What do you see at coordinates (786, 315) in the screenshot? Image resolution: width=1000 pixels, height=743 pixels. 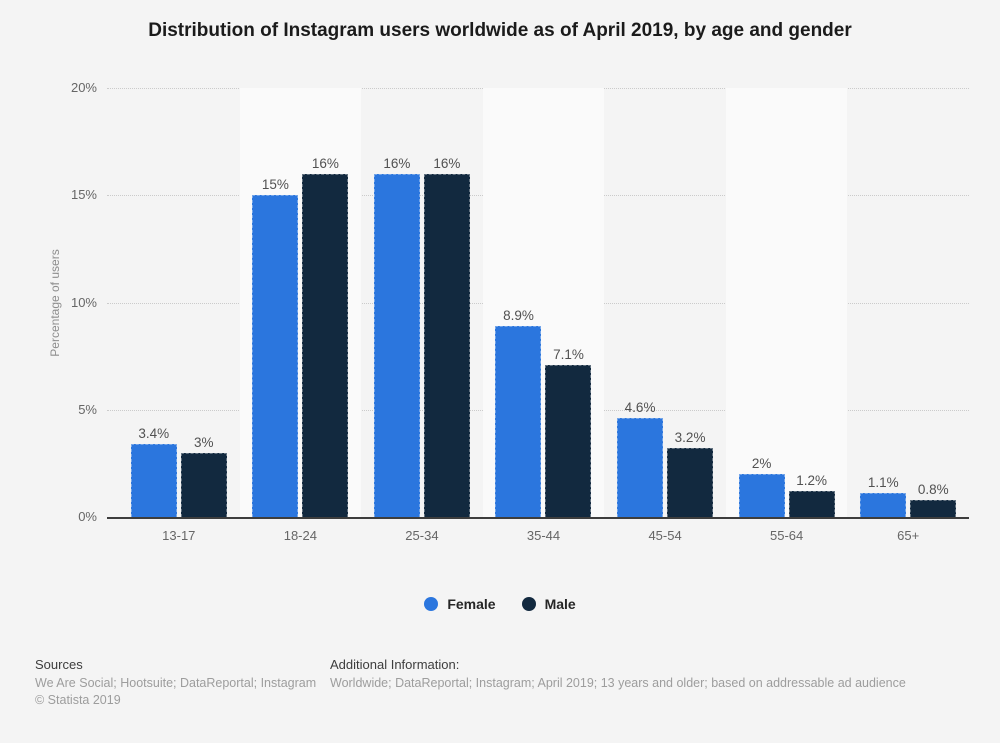 I see `category-group-55-64: 55-64 2% 1.2%` at bounding box center [786, 315].